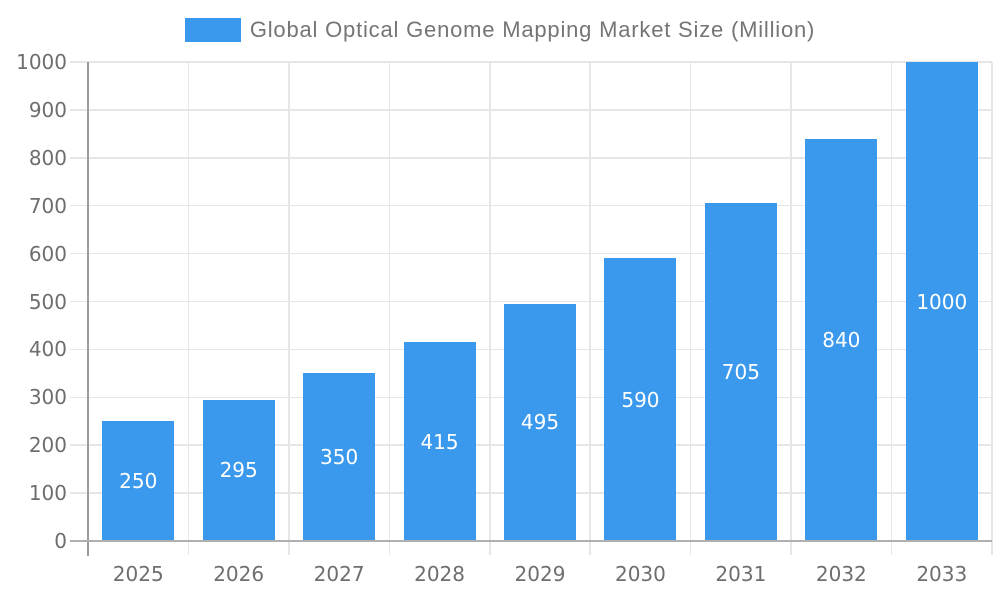  I want to click on legend-swatch, so click(212, 30).